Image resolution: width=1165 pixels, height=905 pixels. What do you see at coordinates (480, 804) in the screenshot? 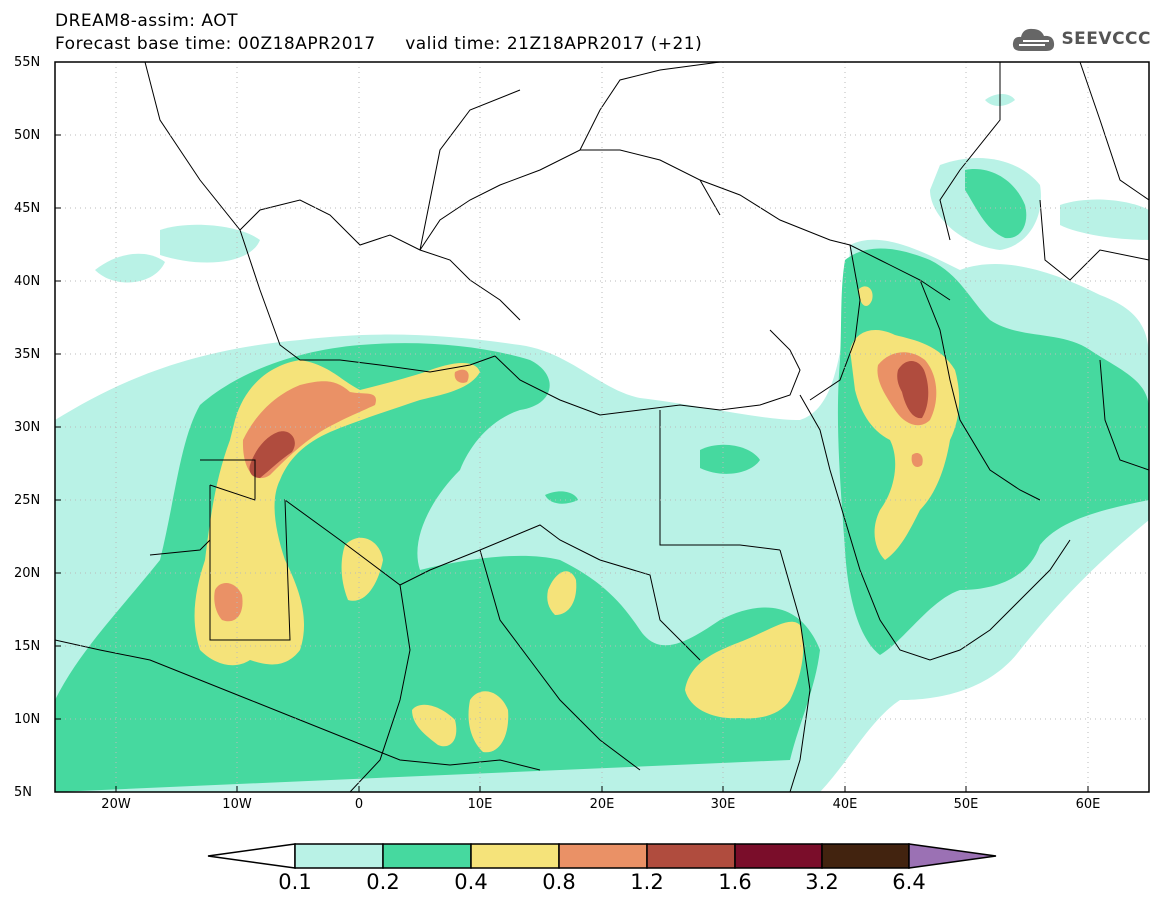
I see `lon-label: 10E` at bounding box center [480, 804].